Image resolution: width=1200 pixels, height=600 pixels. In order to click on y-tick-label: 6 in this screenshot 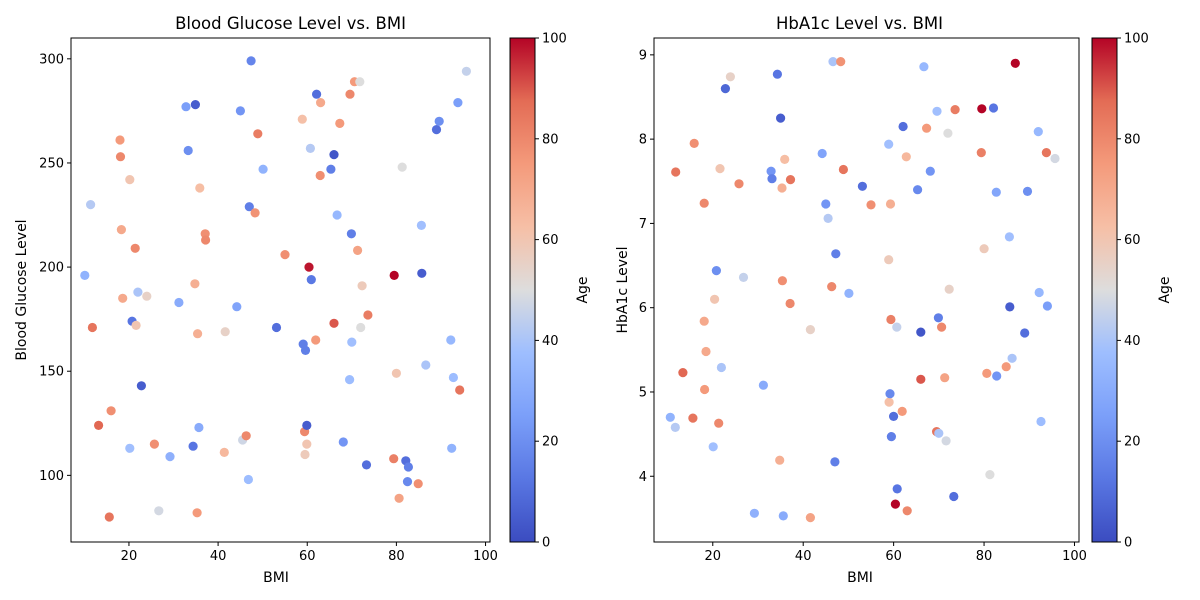, I will do `click(643, 308)`.